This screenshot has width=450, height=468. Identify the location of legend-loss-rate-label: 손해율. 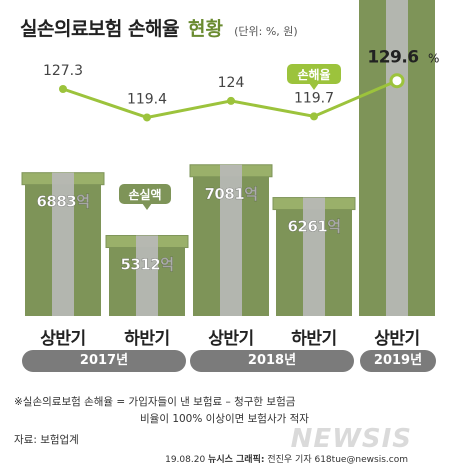
(313, 75).